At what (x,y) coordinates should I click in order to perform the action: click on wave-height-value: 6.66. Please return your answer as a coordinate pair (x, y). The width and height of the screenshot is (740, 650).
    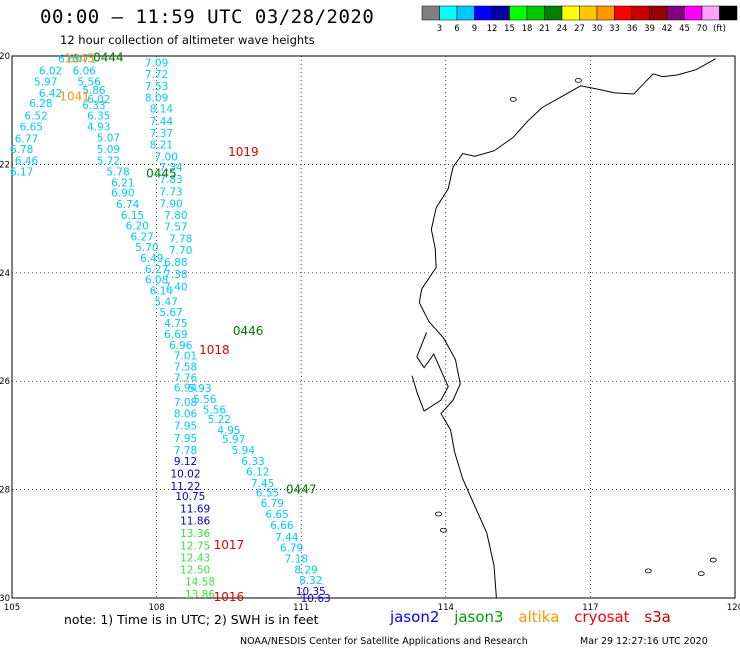
    Looking at the image, I should click on (282, 526).